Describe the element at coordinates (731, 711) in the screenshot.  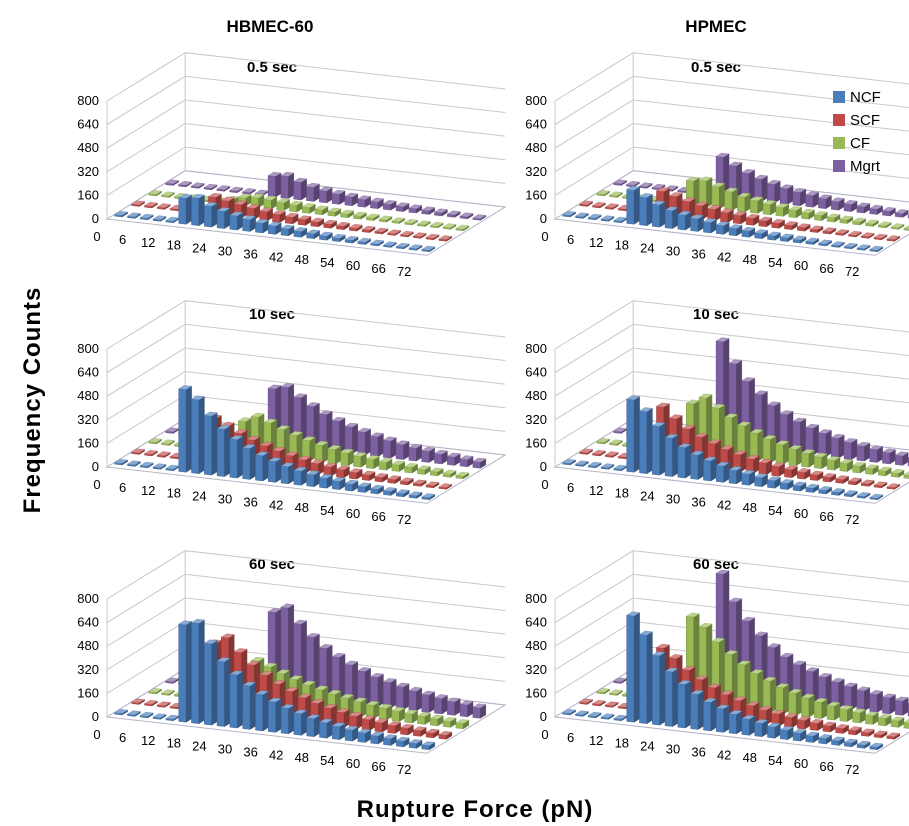
I see `chart-floor` at that location.